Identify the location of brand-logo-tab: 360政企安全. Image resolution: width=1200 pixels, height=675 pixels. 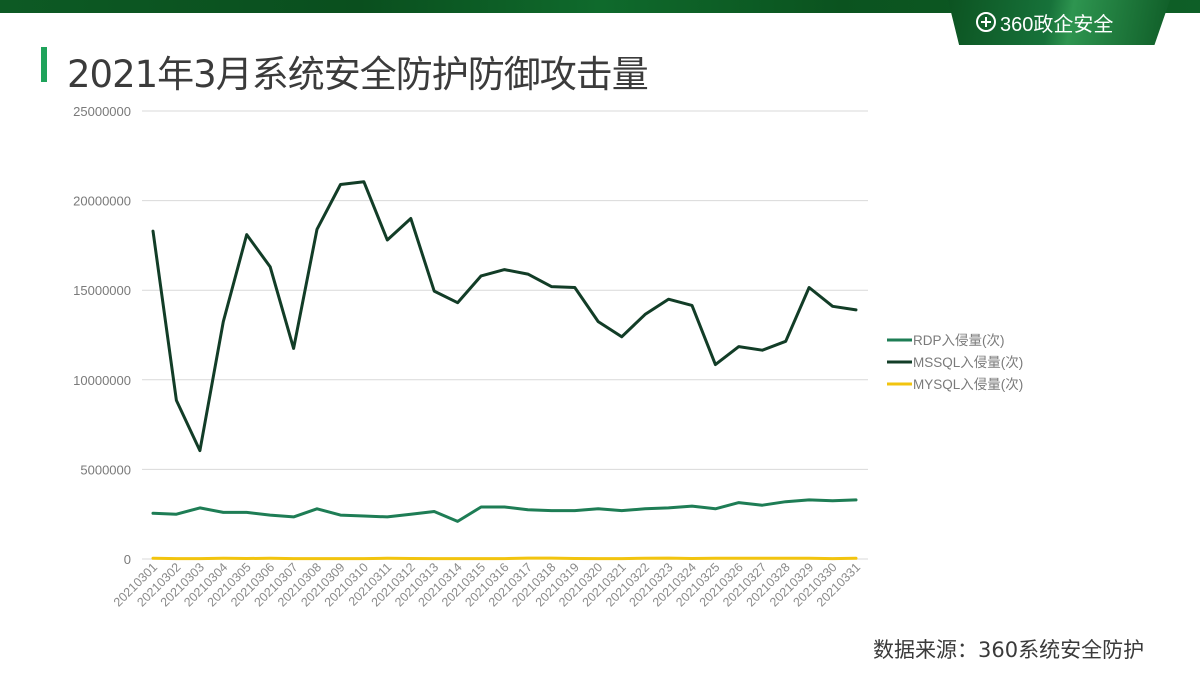
(1059, 22).